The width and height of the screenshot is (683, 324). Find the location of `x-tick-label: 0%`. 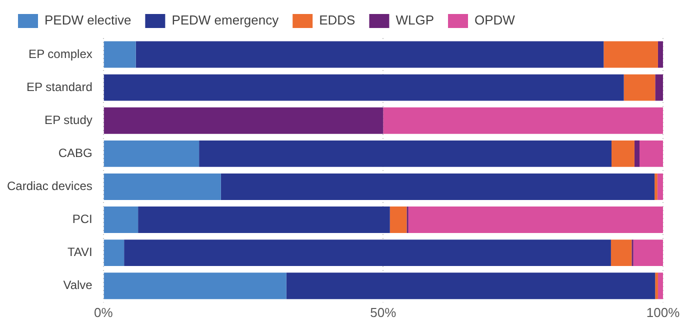

x-tick-label: 0% is located at coordinates (104, 312).